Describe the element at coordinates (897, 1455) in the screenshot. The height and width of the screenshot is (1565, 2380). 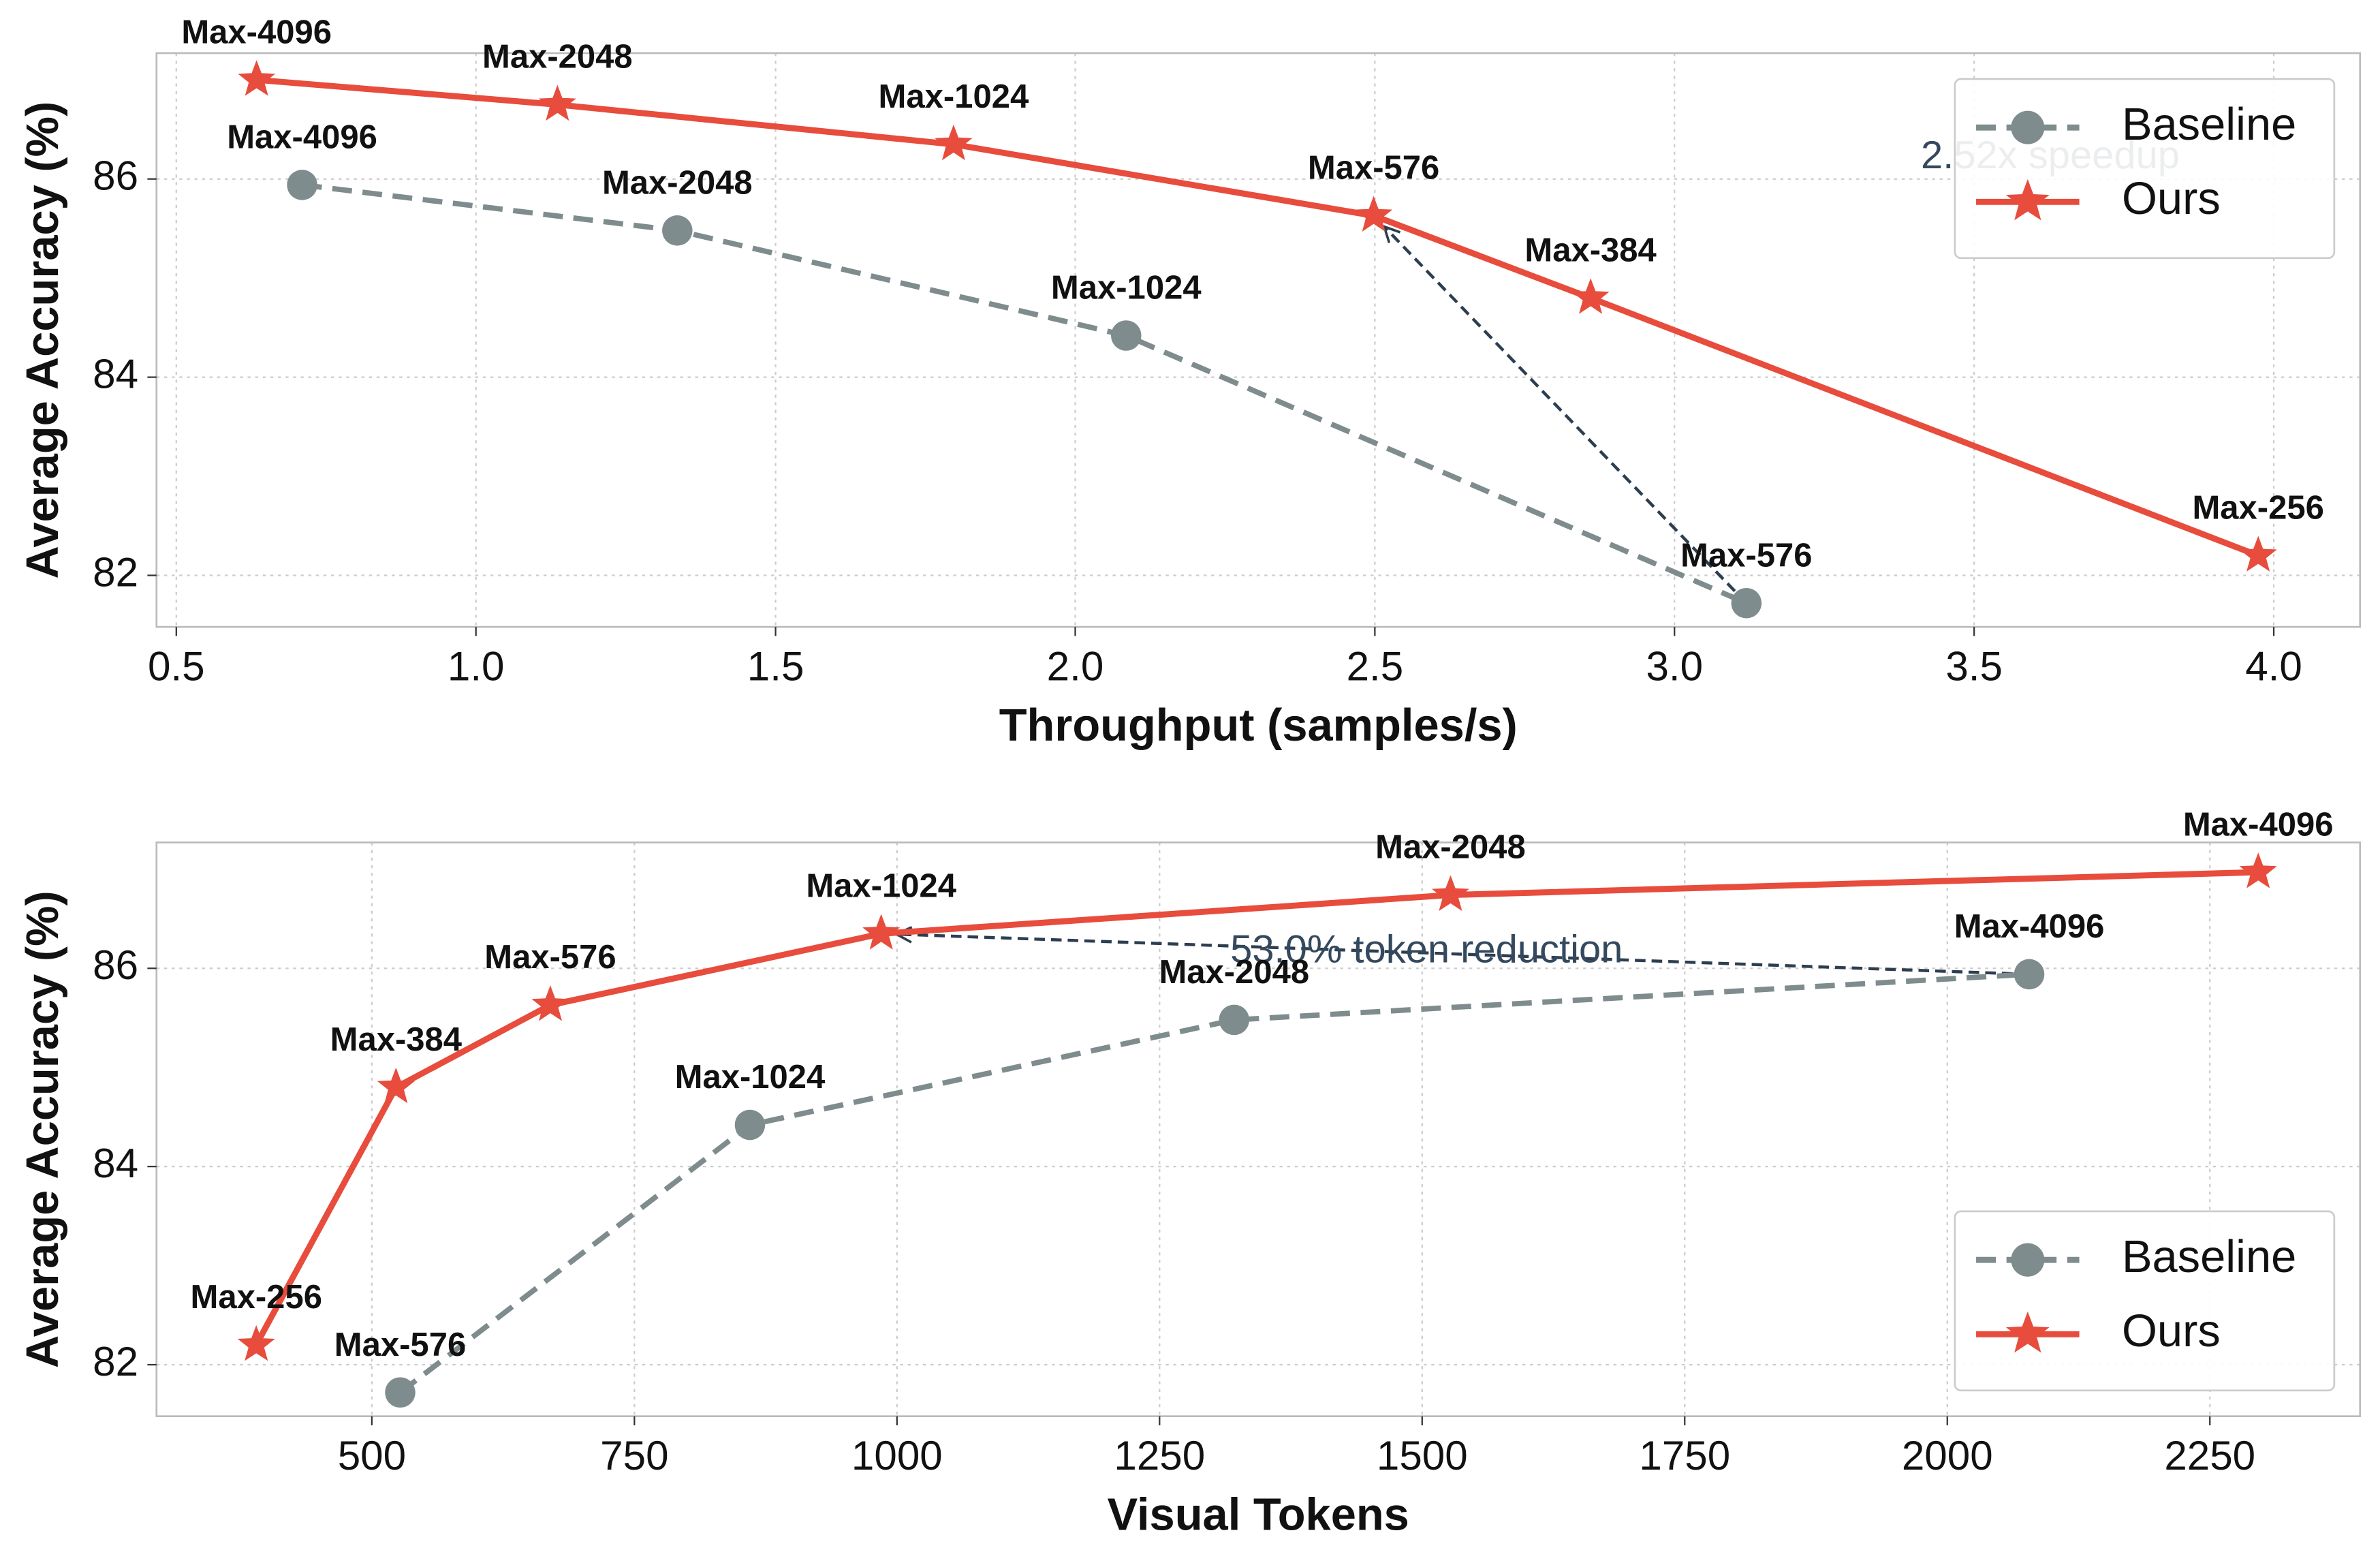
I see `x-tick-label: 1000` at that location.